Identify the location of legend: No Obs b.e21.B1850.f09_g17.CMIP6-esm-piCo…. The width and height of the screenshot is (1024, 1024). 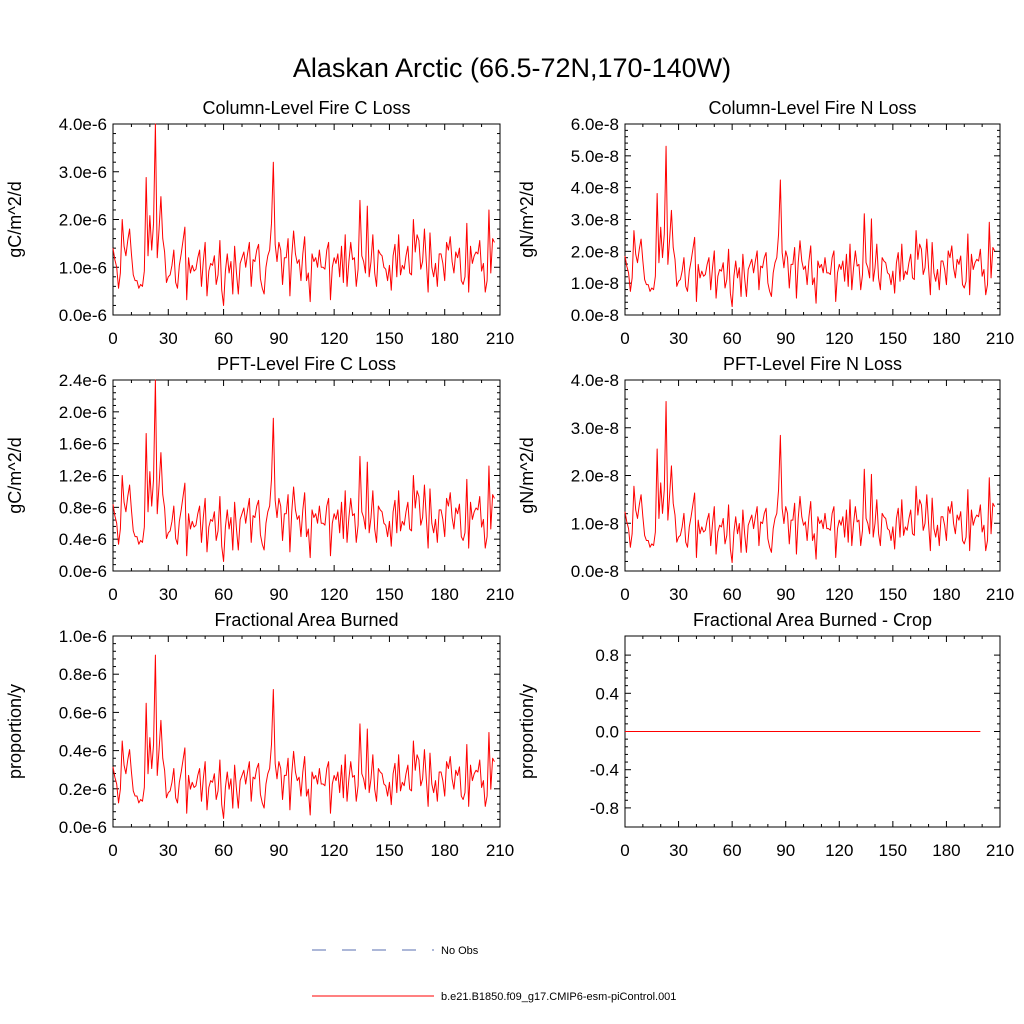
(494, 974).